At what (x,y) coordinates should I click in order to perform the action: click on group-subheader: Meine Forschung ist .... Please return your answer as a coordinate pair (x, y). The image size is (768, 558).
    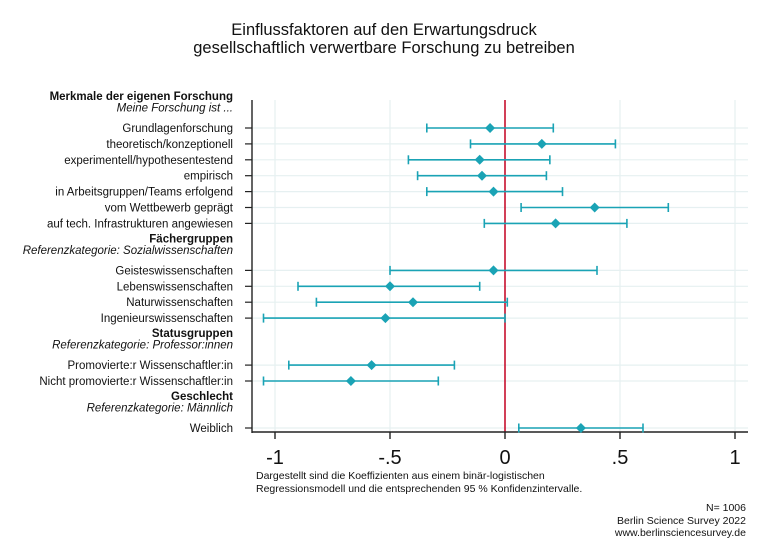
    Looking at the image, I should click on (175, 109).